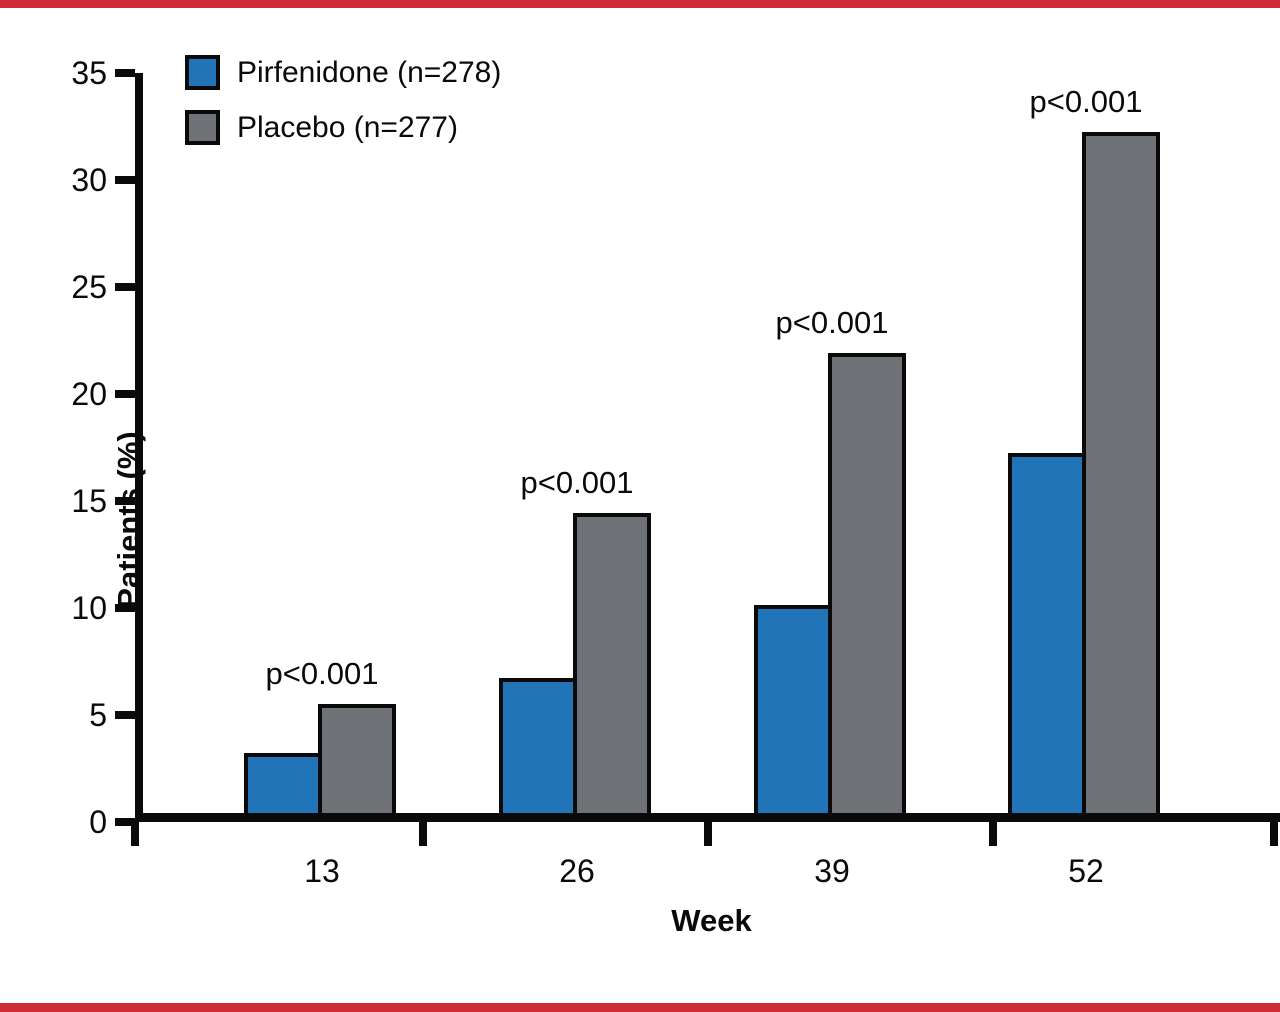  Describe the element at coordinates (369, 72) in the screenshot. I see `legend-label-pirfenidone: Pirfenidone (n=278)` at that location.